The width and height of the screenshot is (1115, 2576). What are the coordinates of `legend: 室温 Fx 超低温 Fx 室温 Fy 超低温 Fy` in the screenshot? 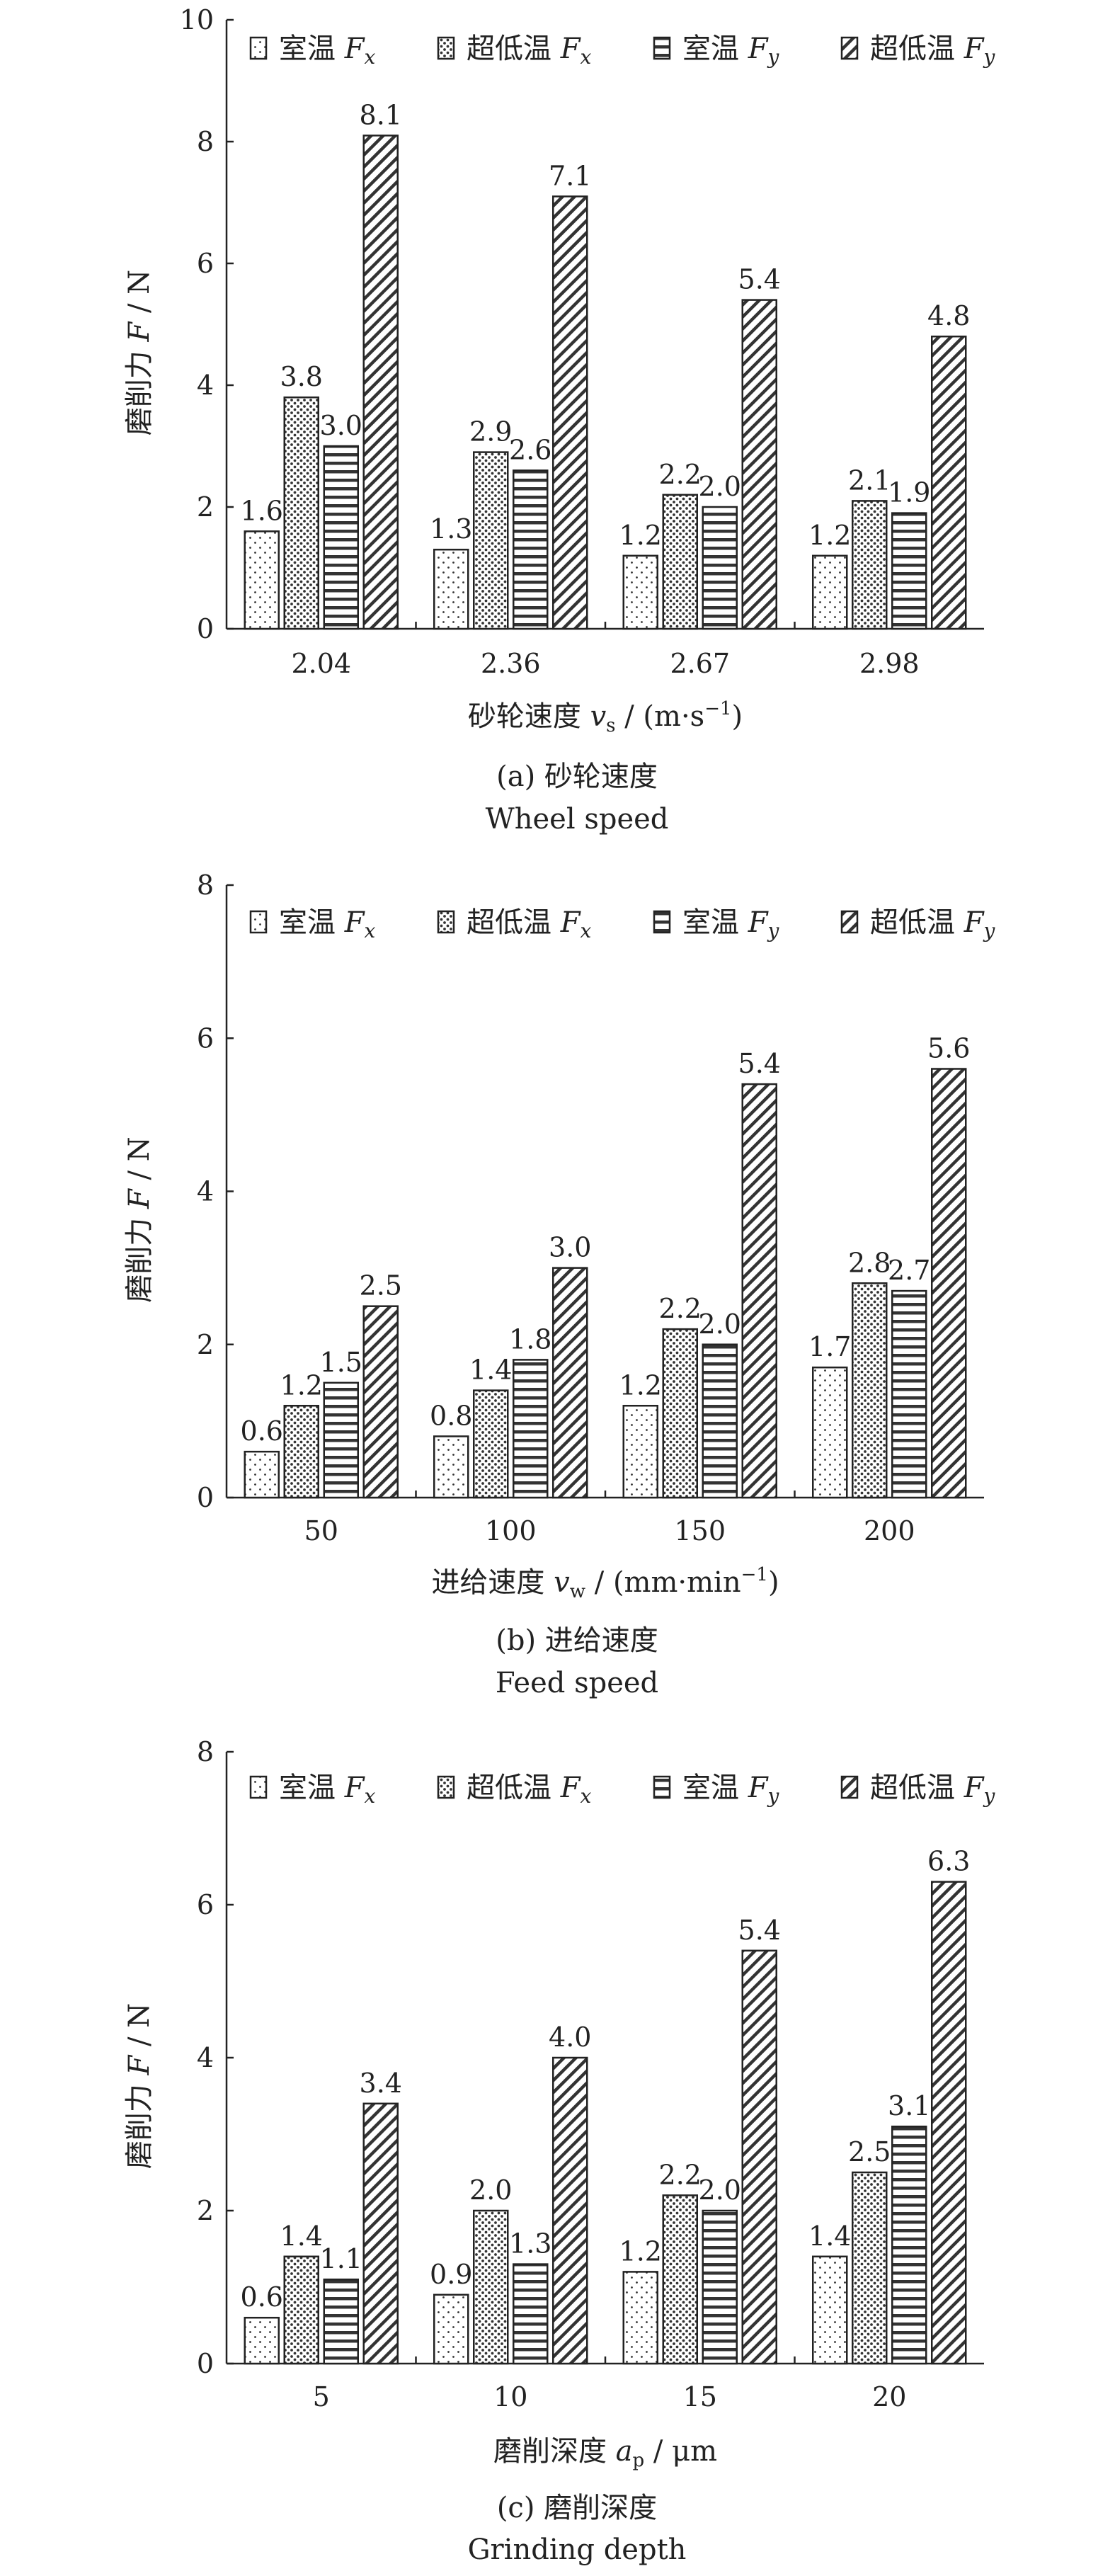 It's located at (622, 51).